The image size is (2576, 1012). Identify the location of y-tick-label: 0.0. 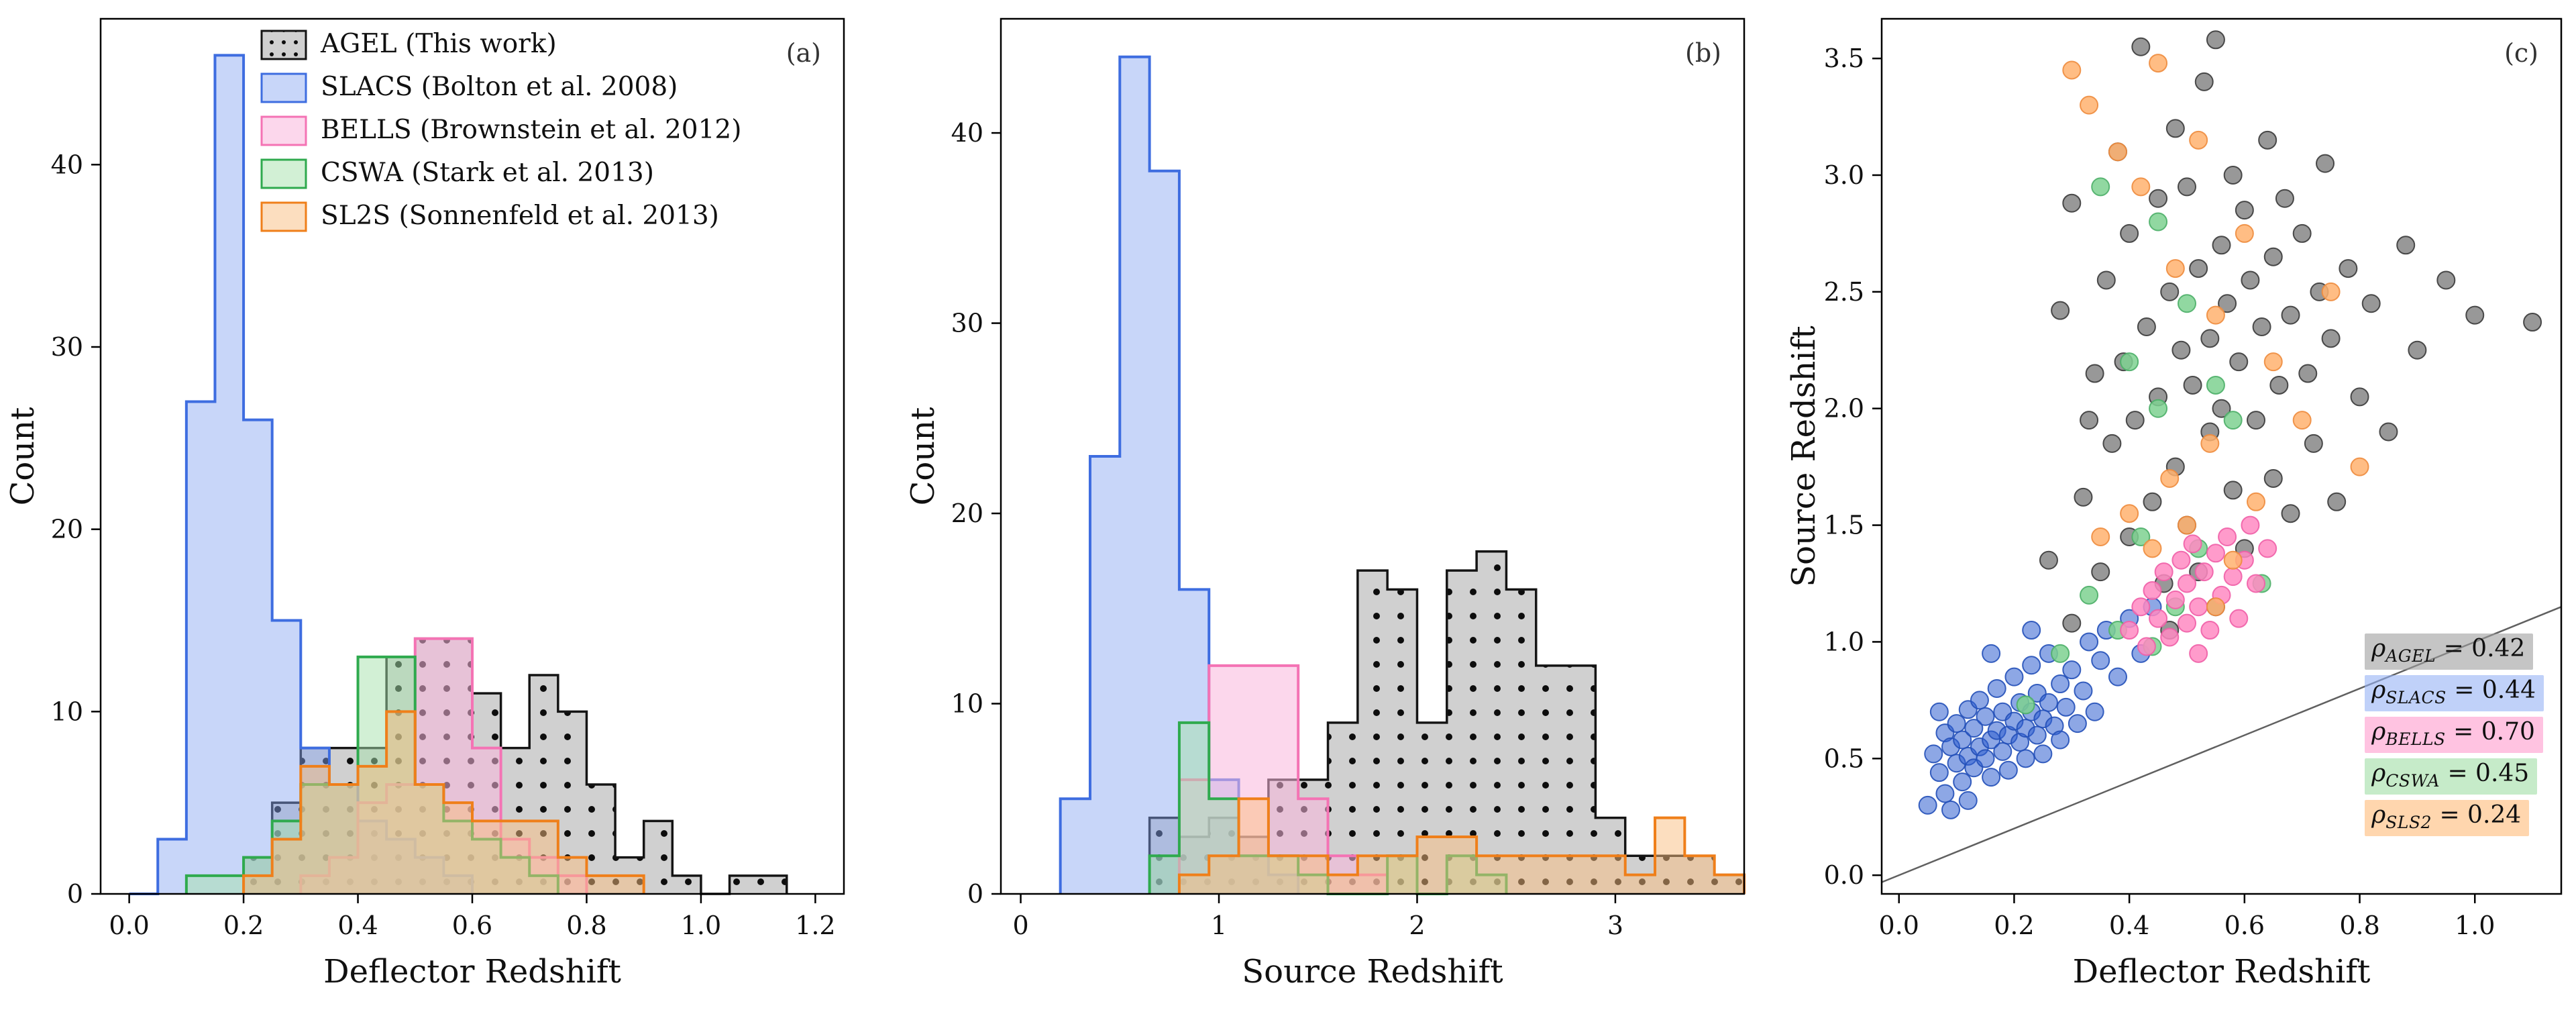
(1844, 875).